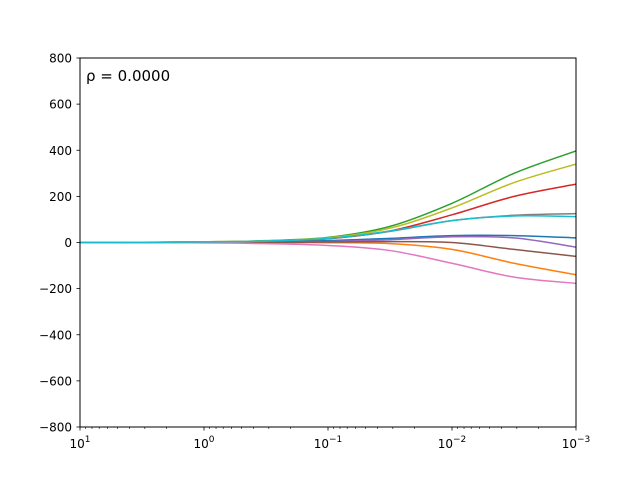 This screenshot has height=484, width=640. What do you see at coordinates (79, 443) in the screenshot?
I see `x-tick-label: 10¹` at bounding box center [79, 443].